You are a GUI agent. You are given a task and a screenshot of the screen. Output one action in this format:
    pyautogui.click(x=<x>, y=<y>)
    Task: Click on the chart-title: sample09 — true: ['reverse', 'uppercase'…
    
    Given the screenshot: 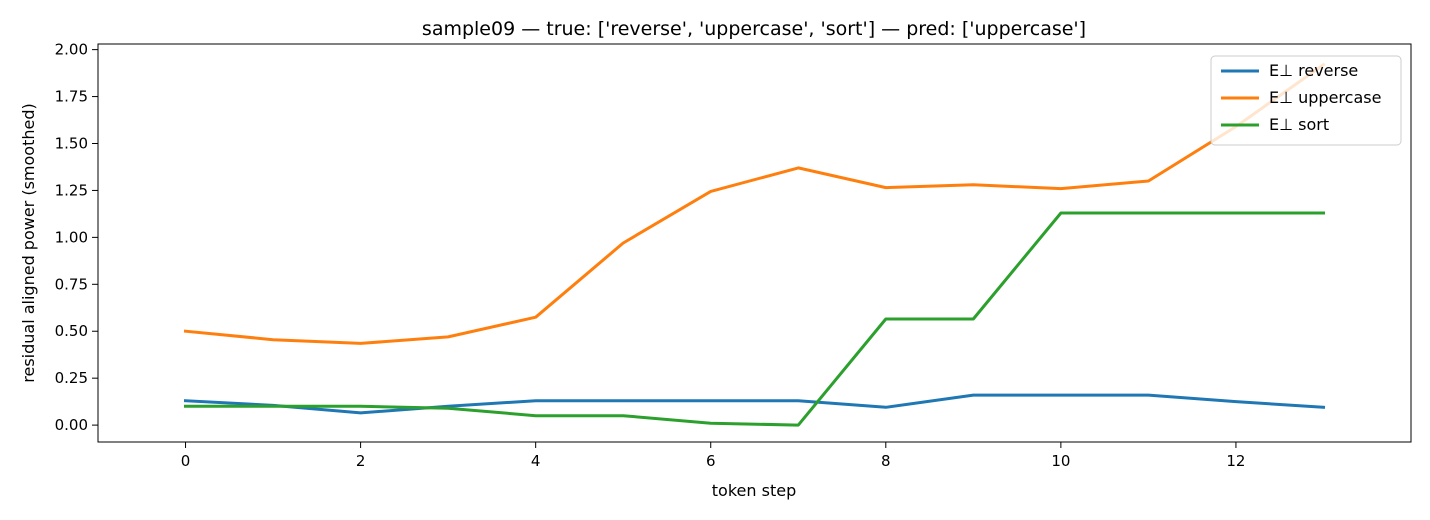 What is the action you would take?
    pyautogui.click(x=754, y=29)
    